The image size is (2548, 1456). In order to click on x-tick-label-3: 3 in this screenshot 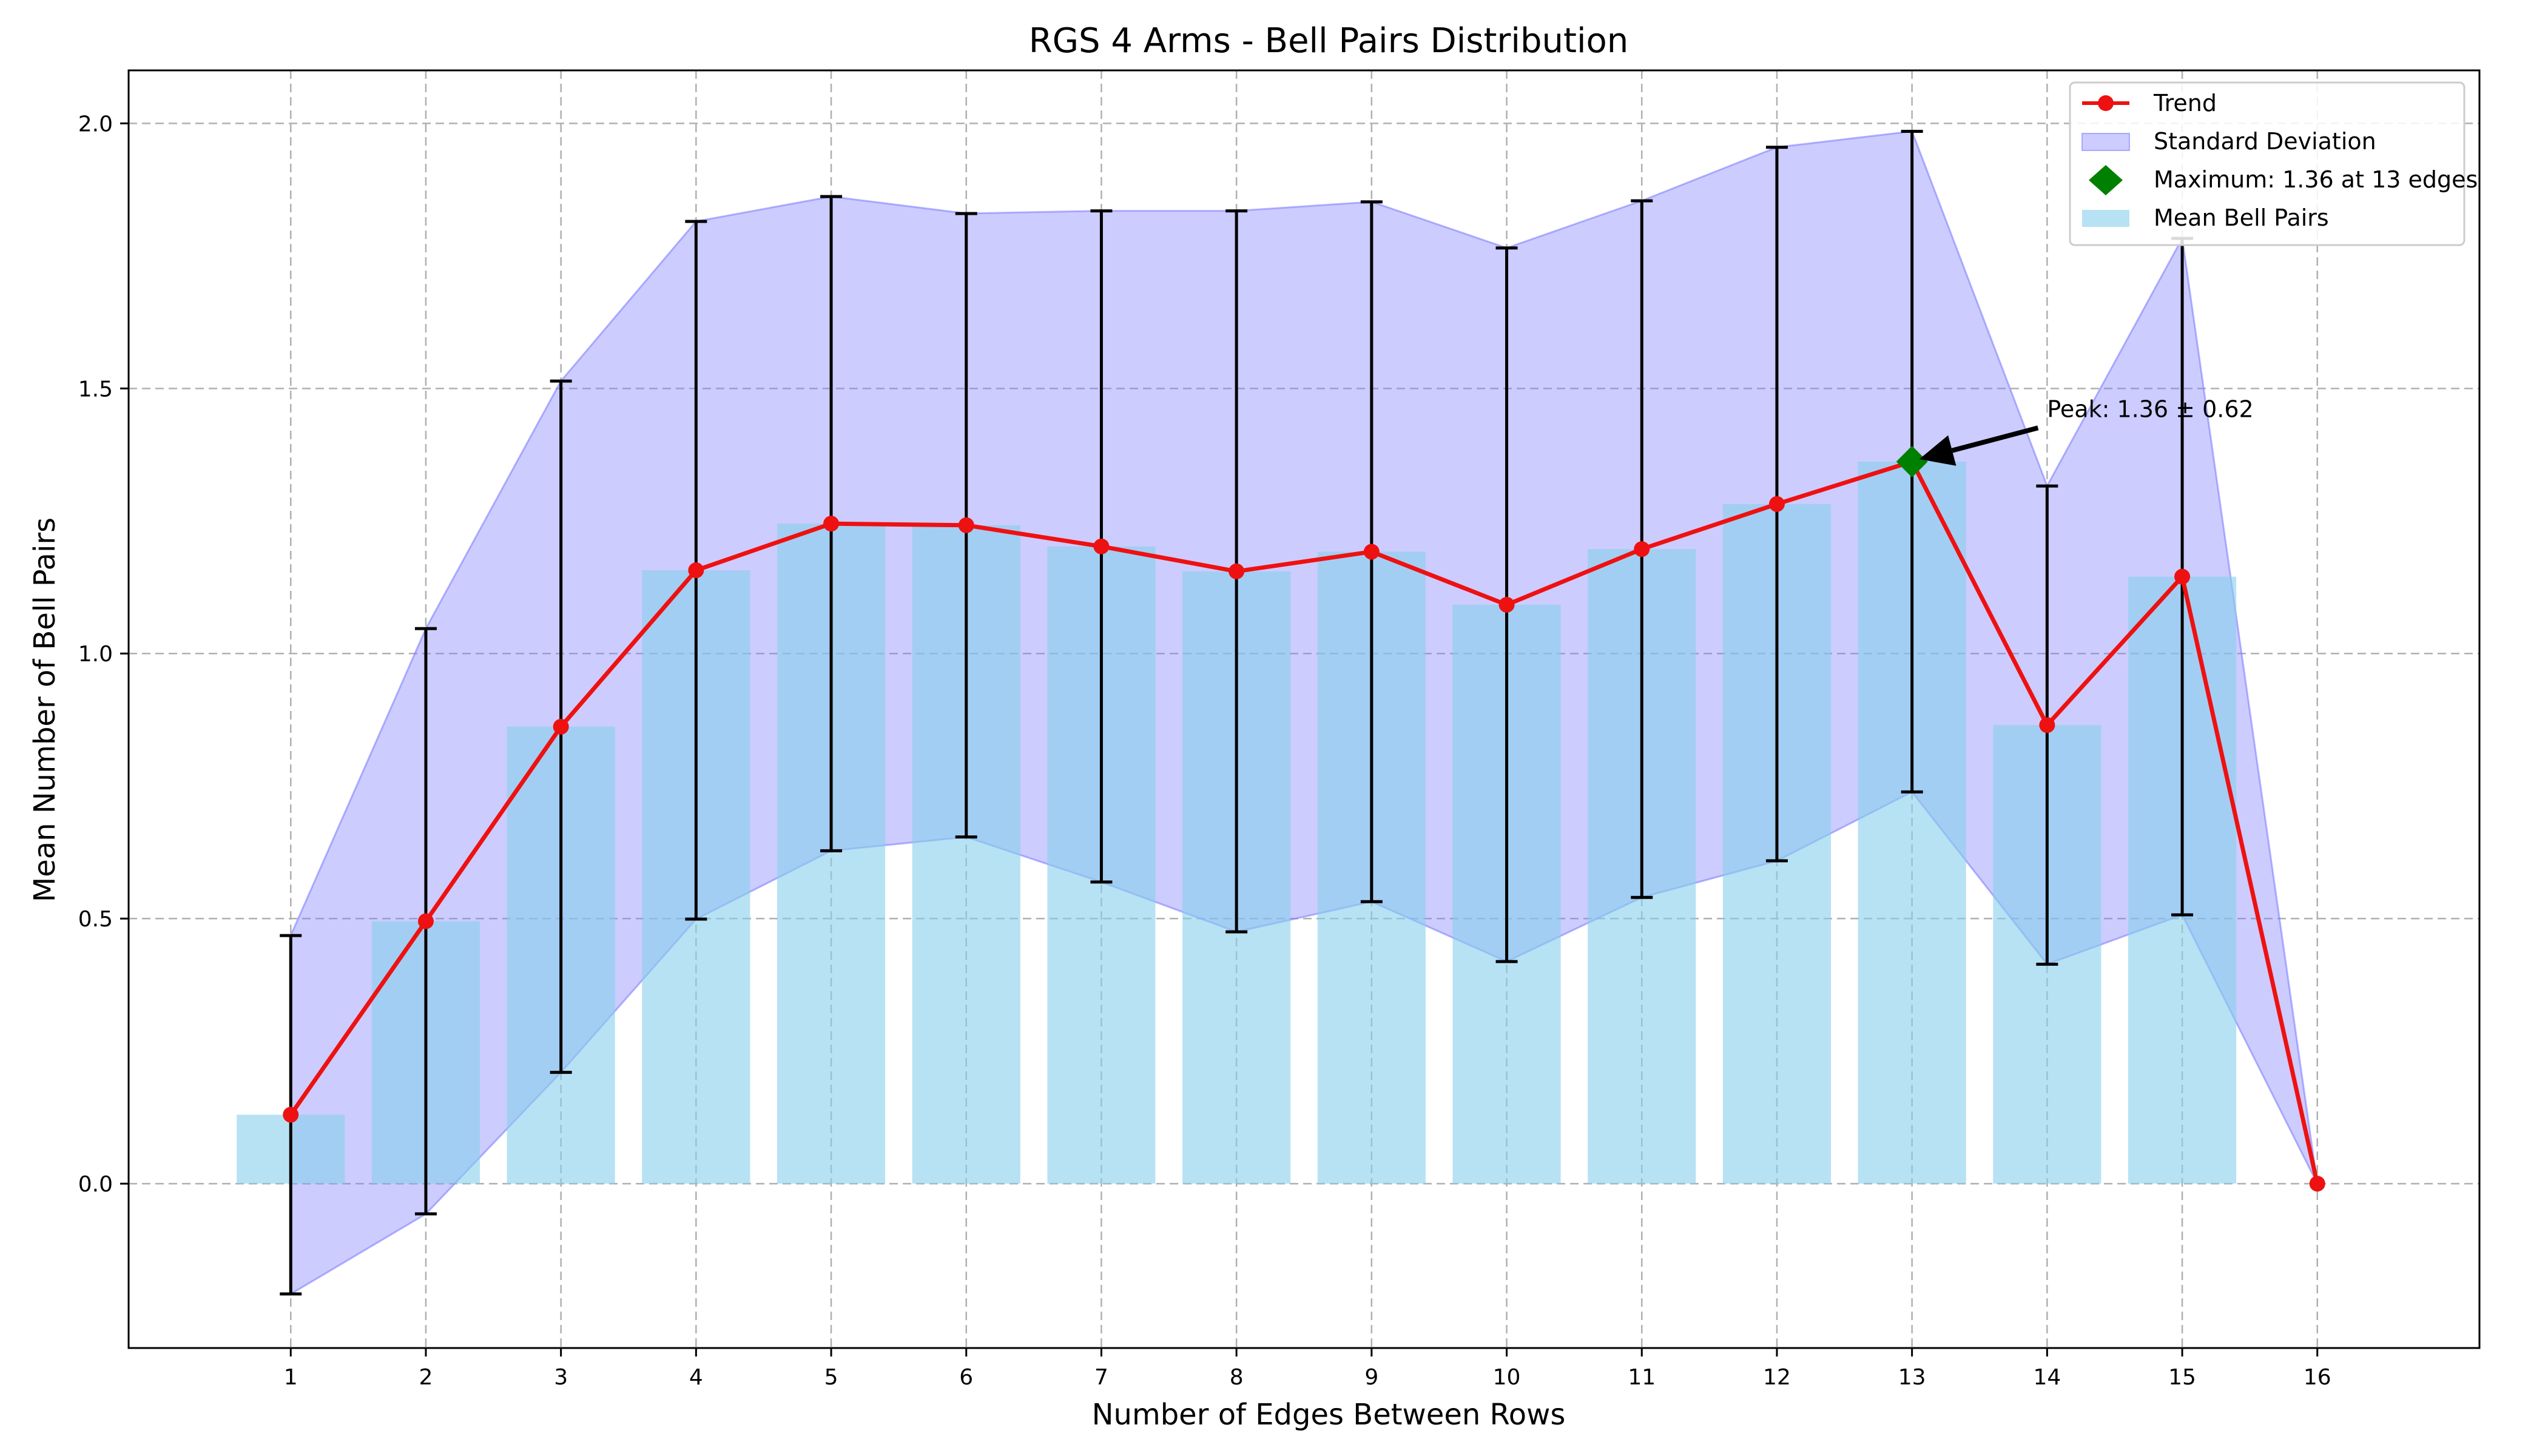, I will do `click(561, 1377)`.